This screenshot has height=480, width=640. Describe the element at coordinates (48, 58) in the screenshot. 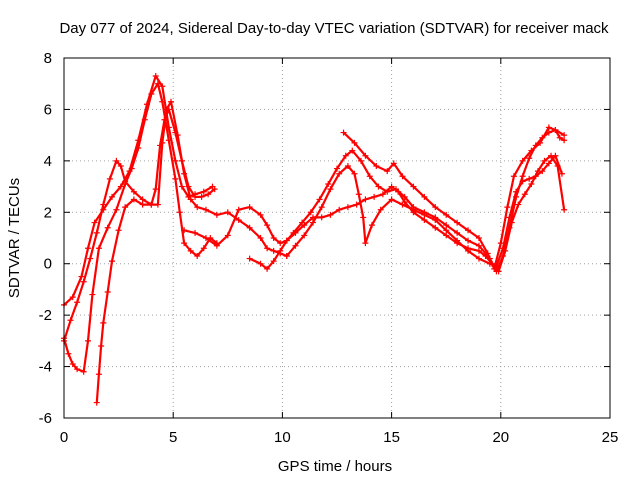

I see `y-tick-label: 8` at that location.